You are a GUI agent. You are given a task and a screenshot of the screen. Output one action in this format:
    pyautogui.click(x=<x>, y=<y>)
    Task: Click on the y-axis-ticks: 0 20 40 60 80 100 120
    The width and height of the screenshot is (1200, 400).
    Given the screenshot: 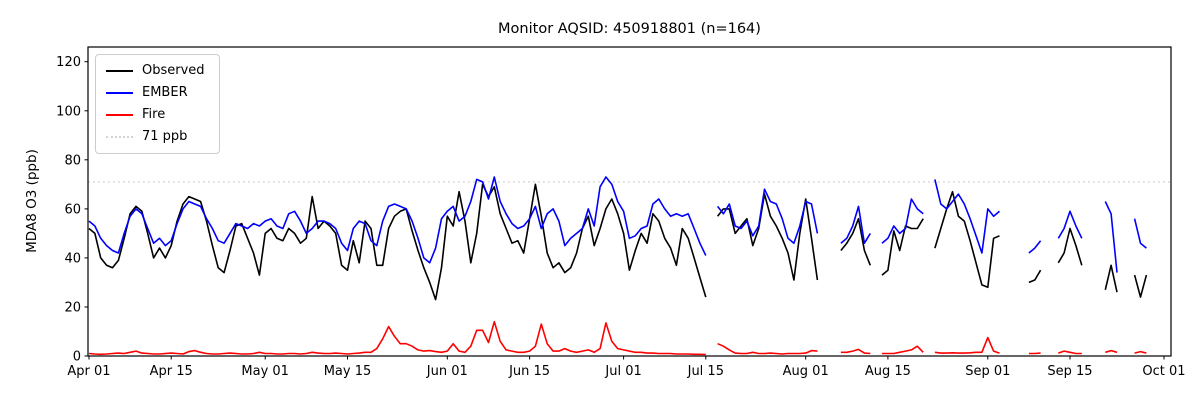 What is the action you would take?
    pyautogui.click(x=72, y=210)
    